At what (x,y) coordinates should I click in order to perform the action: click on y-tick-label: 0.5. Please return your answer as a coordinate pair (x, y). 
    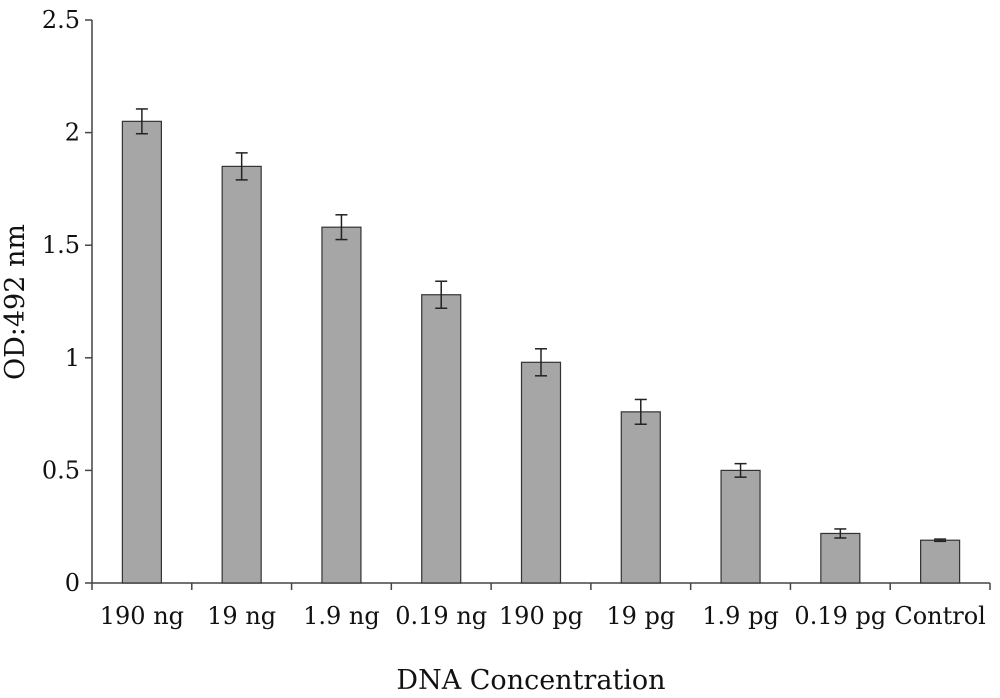
    Looking at the image, I should click on (61, 470).